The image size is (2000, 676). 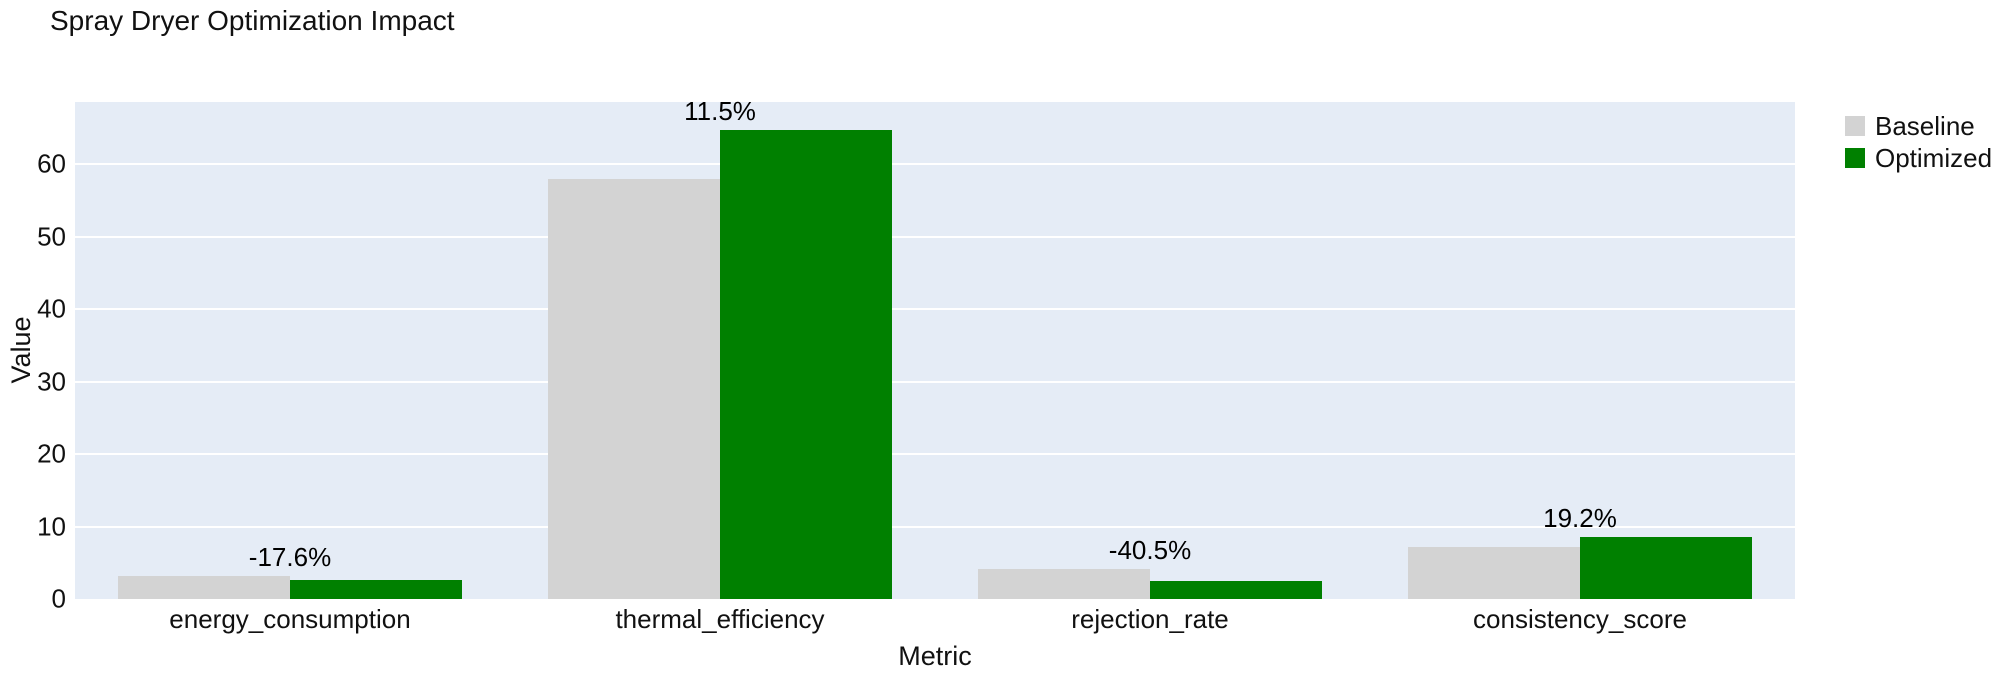 What do you see at coordinates (51, 453) in the screenshot?
I see `y-tick-label-20: 20` at bounding box center [51, 453].